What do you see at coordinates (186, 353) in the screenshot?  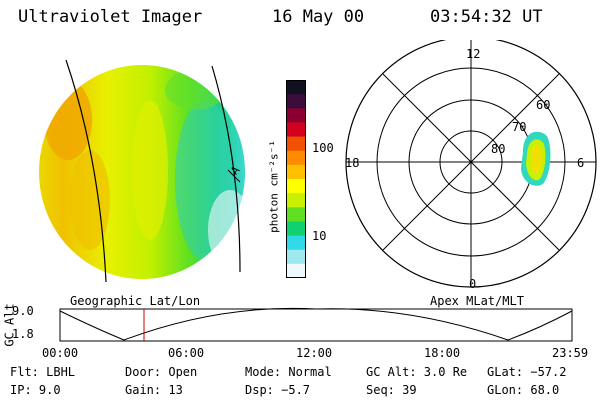 I see `alt-xtick-0600: 06:00` at bounding box center [186, 353].